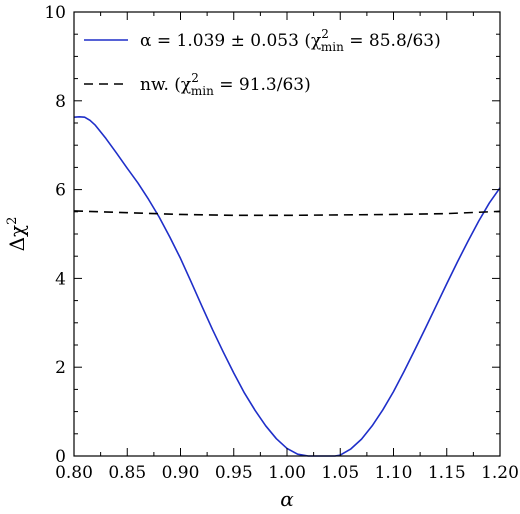 This screenshot has height=514, width=520. Describe the element at coordinates (60, 102) in the screenshot. I see `y-tick-label: 8` at that location.